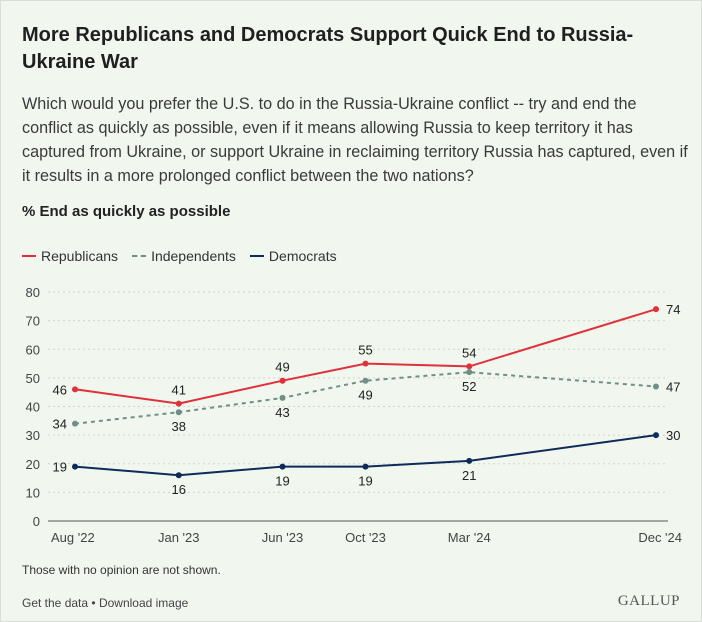  What do you see at coordinates (139, 256) in the screenshot?
I see `legend-swatch-independents` at bounding box center [139, 256].